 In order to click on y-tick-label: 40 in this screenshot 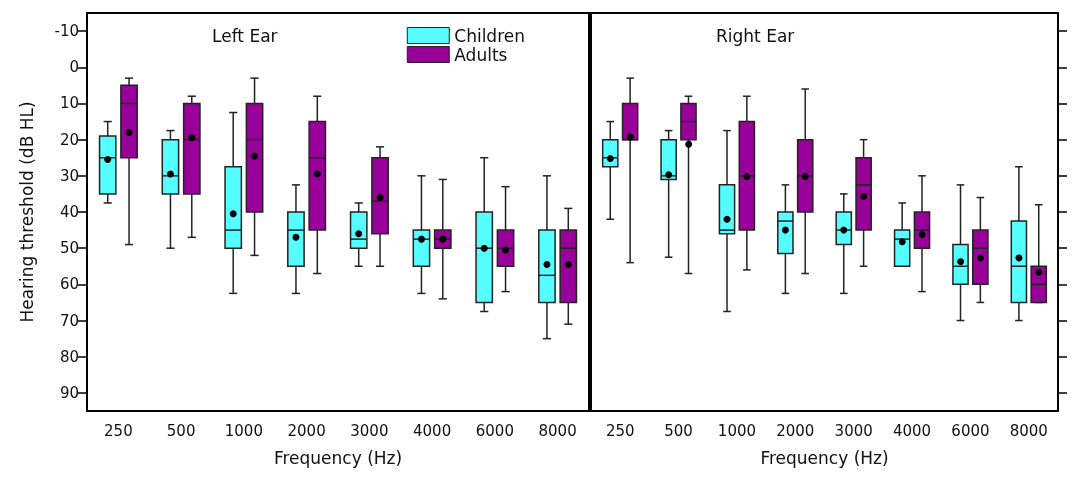, I will do `click(69, 212)`.